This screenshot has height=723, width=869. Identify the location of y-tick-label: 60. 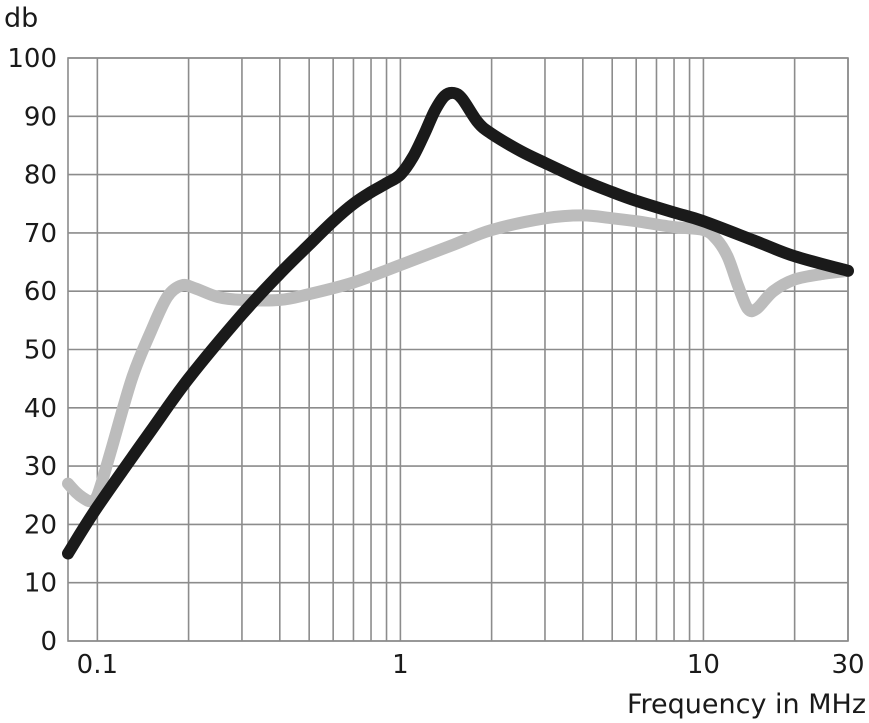
(40, 292).